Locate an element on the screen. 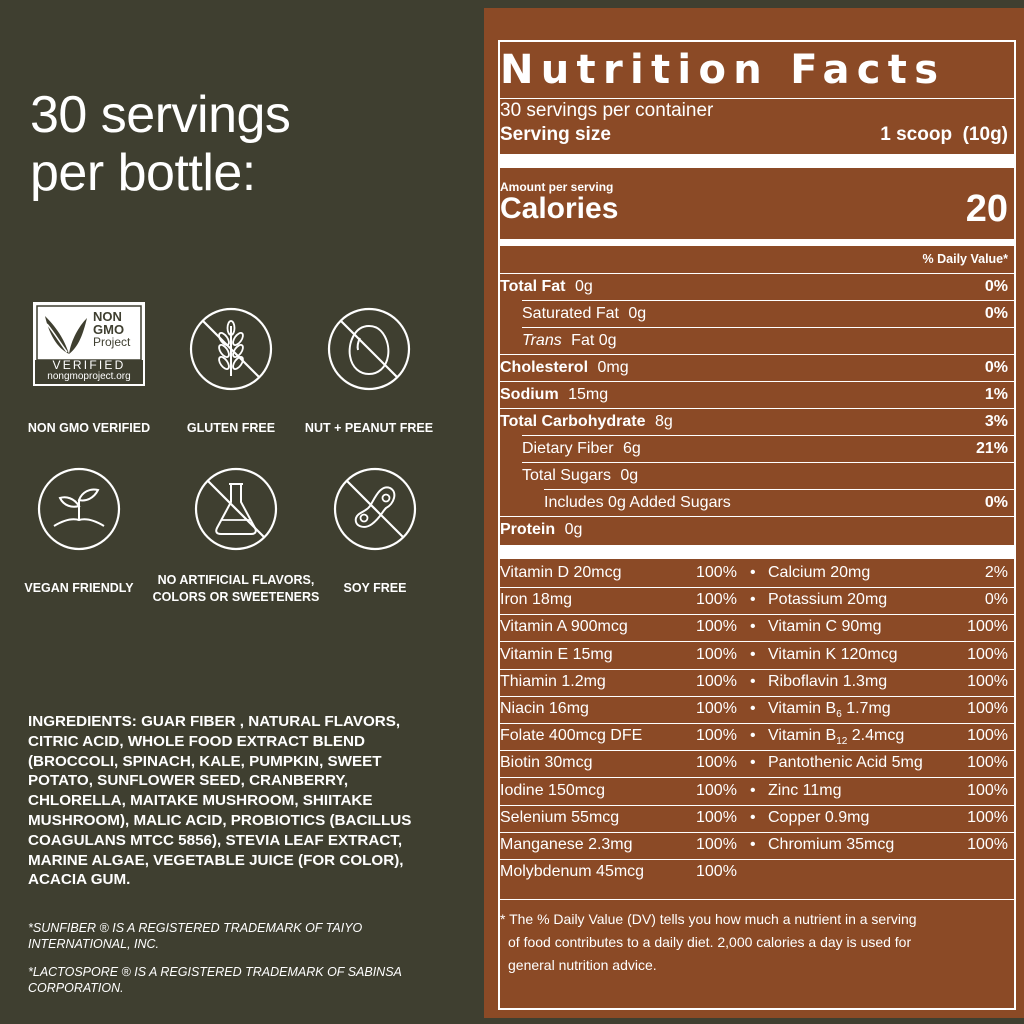 The width and height of the screenshot is (1024, 1024). servings-per-container: 30 servings per container is located at coordinates (607, 110).